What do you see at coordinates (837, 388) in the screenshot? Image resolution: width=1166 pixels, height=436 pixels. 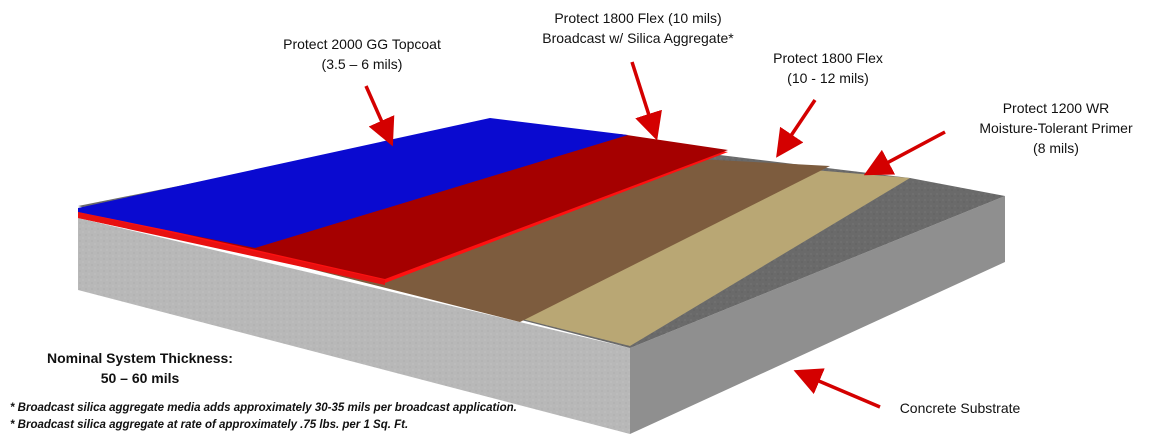 I see `substrate-arrow` at bounding box center [837, 388].